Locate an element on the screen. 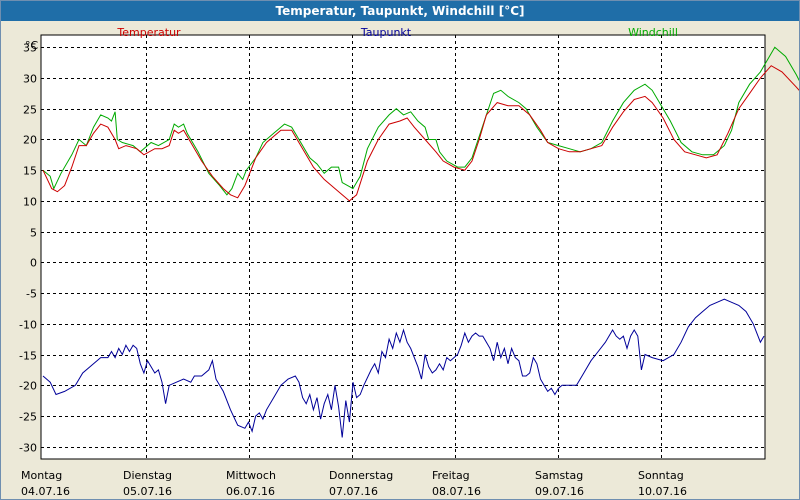 The width and height of the screenshot is (800, 500). x-date-label: 08.07.16 is located at coordinates (456, 491).